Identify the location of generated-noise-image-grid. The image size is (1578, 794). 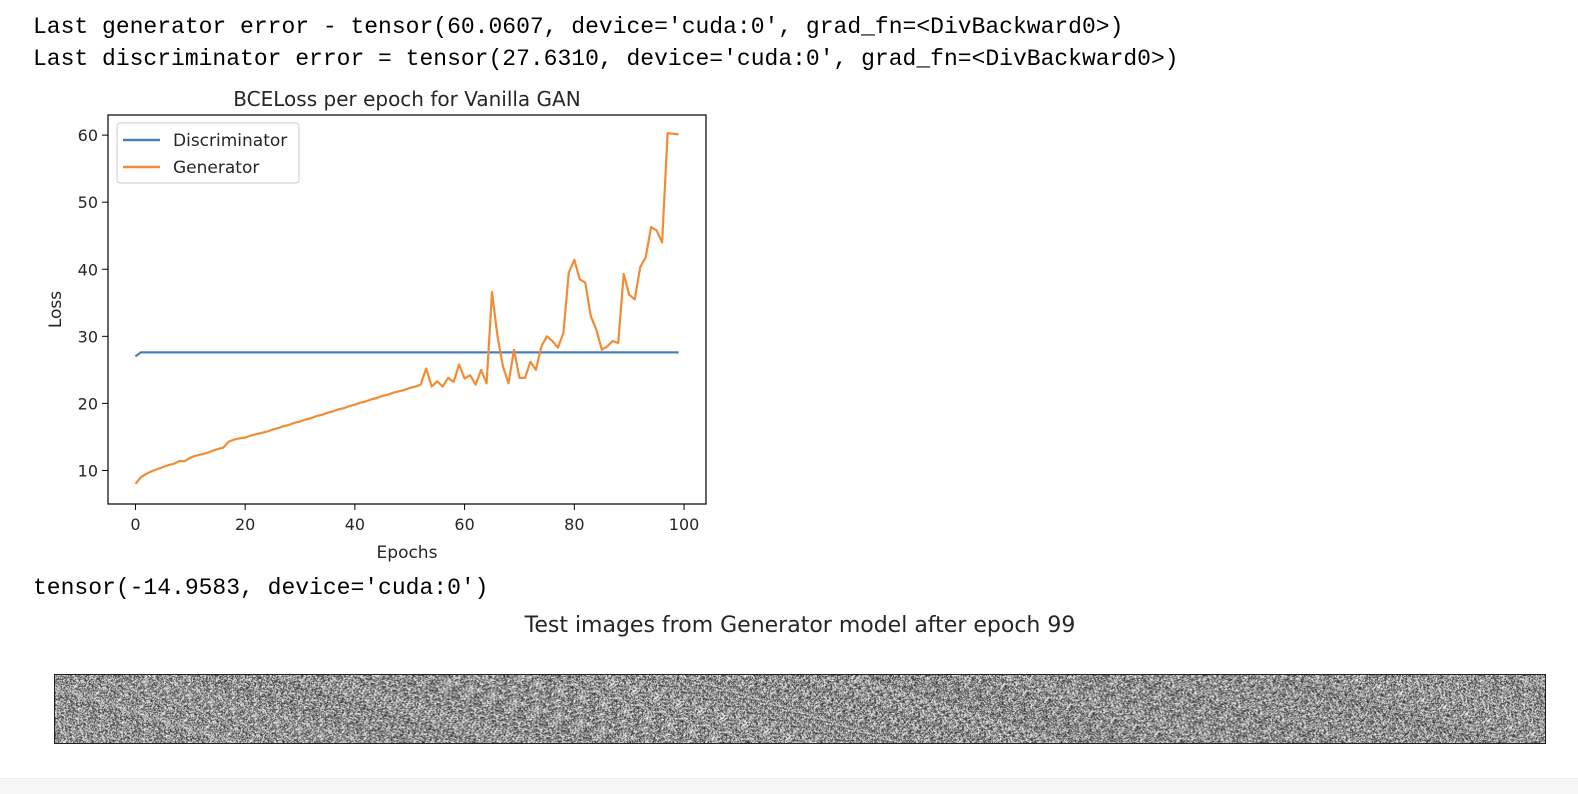
(800, 709).